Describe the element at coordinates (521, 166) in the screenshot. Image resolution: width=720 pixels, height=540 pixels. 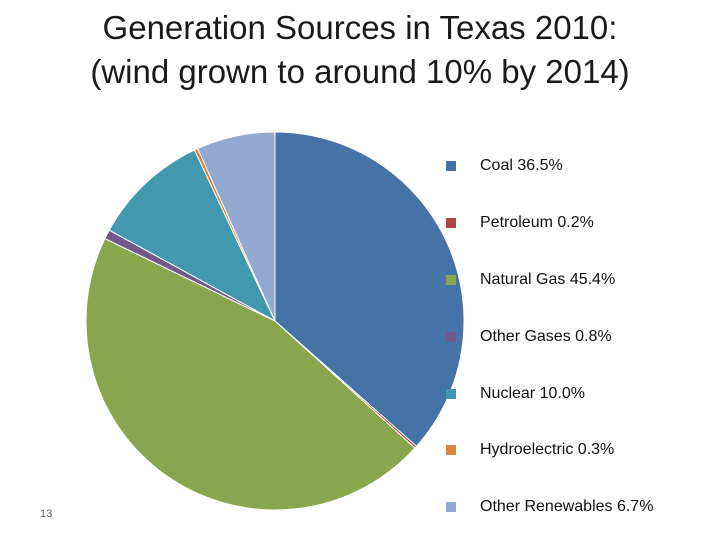
I see `legend-label-coal: Coal 36.5%` at that location.